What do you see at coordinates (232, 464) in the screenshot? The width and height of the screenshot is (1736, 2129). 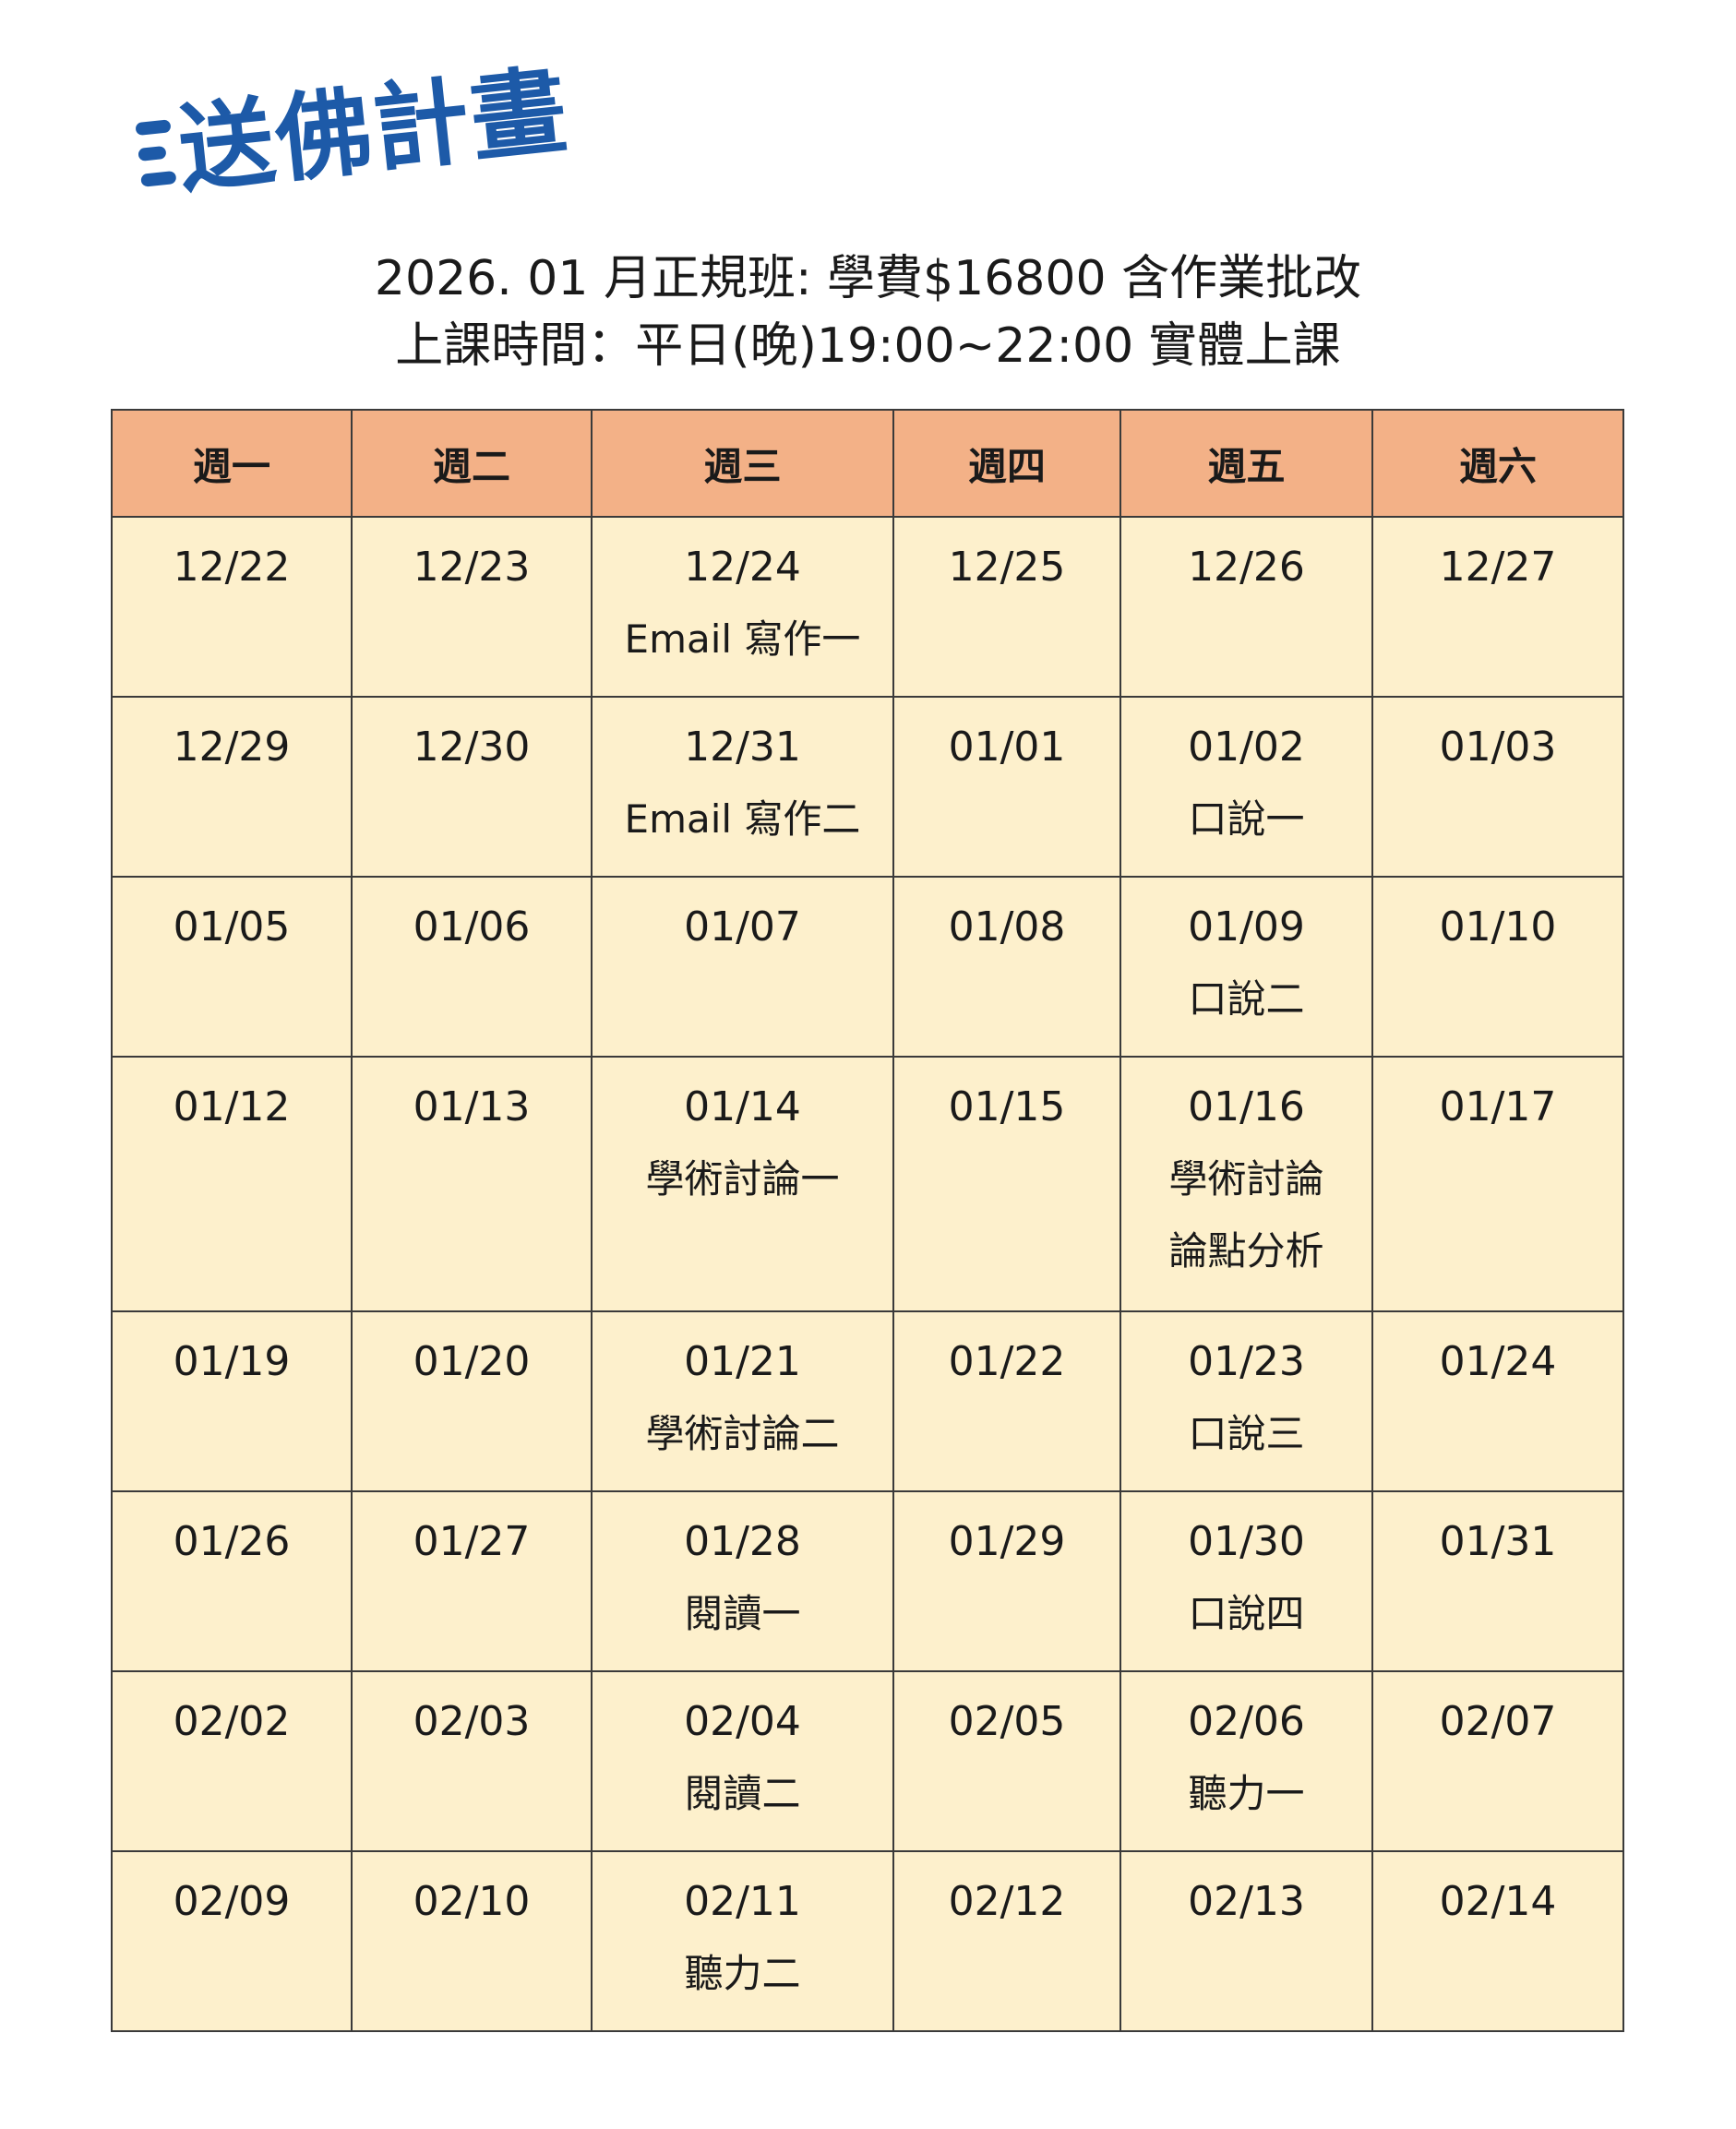 I see `day-header-mon: 週一` at bounding box center [232, 464].